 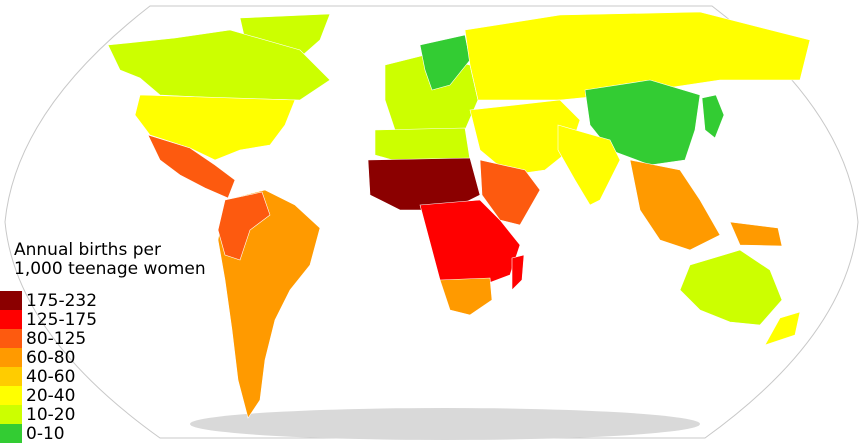 What do you see at coordinates (87, 250) in the screenshot?
I see `legend-title: Annual births per` at bounding box center [87, 250].